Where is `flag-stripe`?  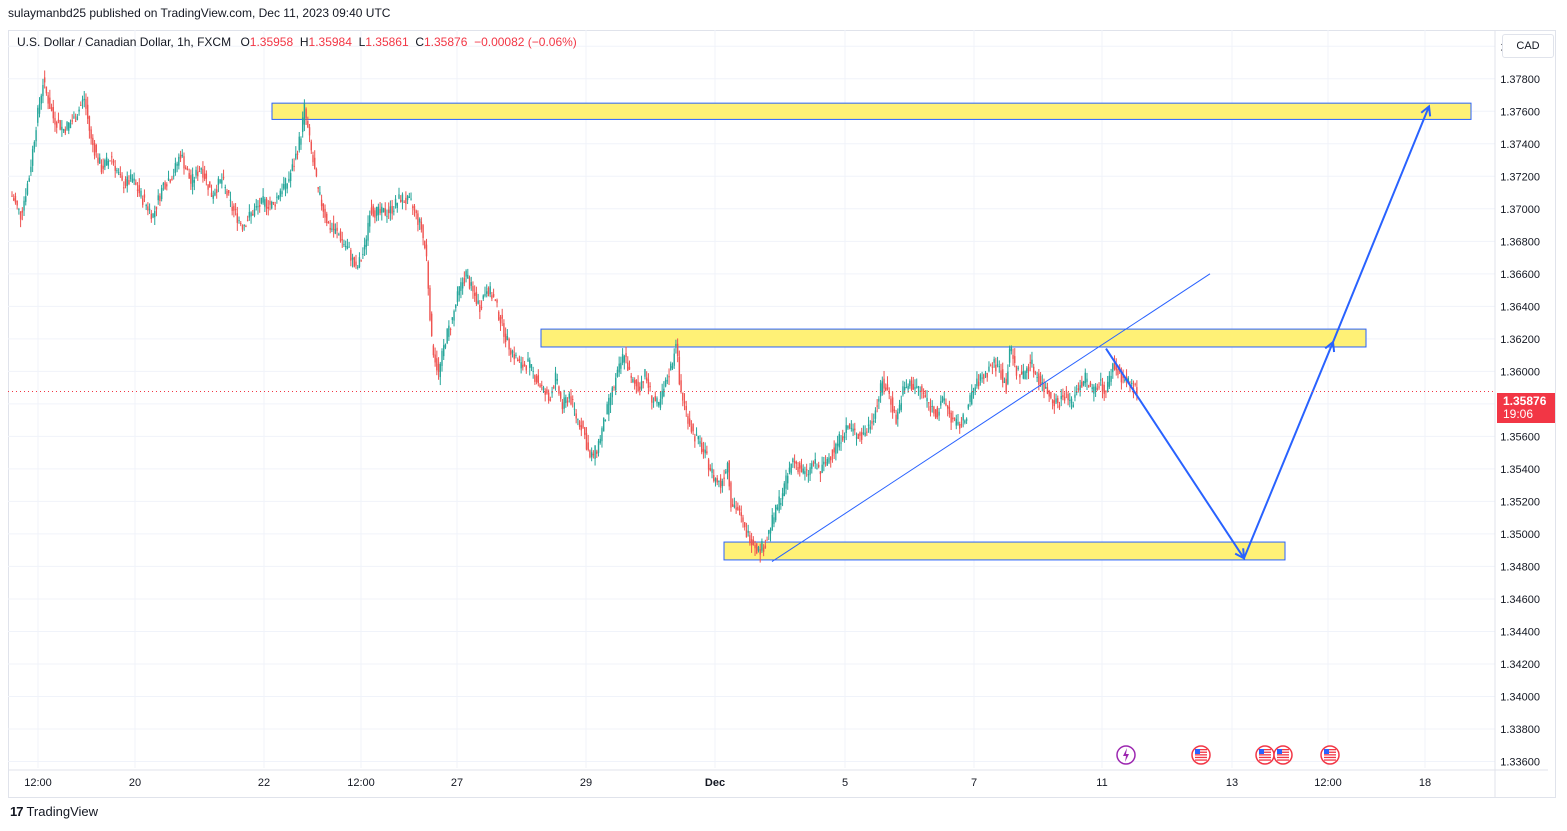 flag-stripe is located at coordinates (1283, 757).